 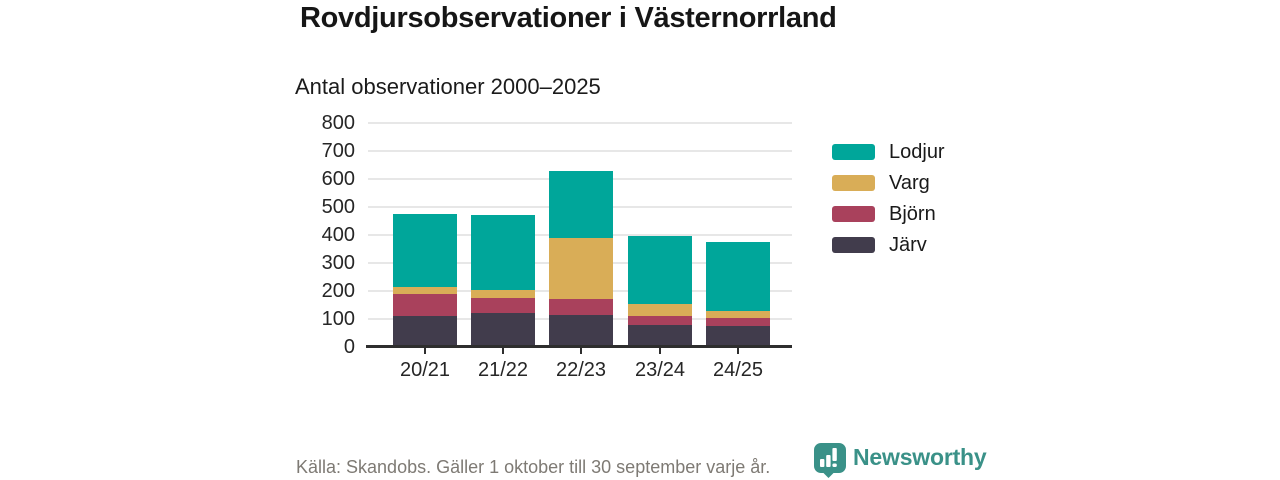 I want to click on bar-21-22-lodjur, so click(x=503, y=252).